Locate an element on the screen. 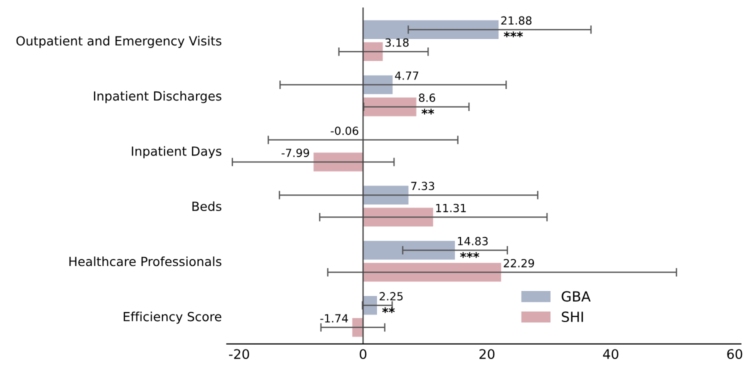  y-tick-label: Outpatient and Emergency Visits is located at coordinates (119, 42).